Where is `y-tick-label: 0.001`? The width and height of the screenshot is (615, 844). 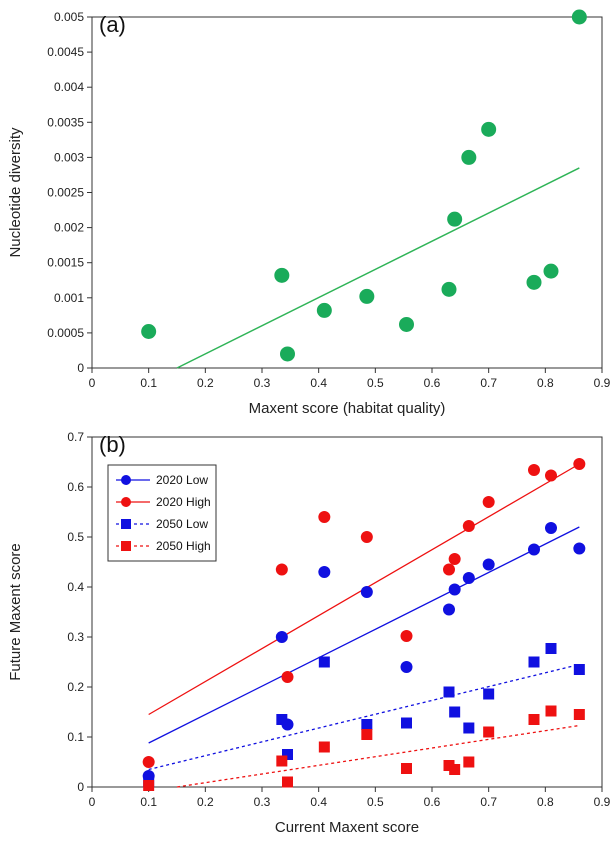 y-tick-label: 0.001 is located at coordinates (69, 298).